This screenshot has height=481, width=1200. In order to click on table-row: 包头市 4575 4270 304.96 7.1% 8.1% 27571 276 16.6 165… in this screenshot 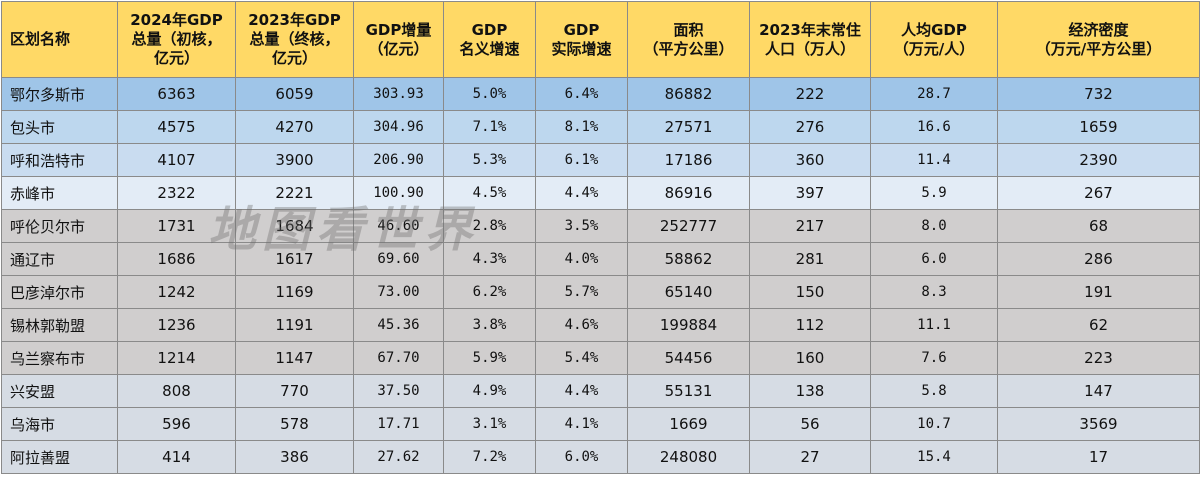, I will do `click(600, 127)`.